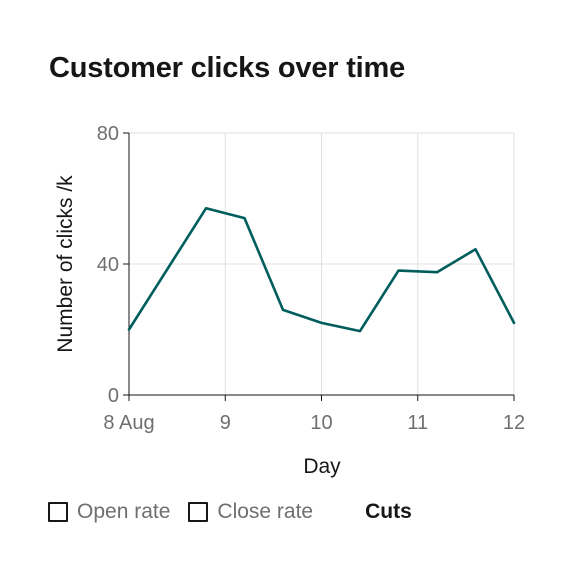 This screenshot has width=576, height=576. What do you see at coordinates (417, 423) in the screenshot?
I see `x-tick-label-3: 11` at bounding box center [417, 423].